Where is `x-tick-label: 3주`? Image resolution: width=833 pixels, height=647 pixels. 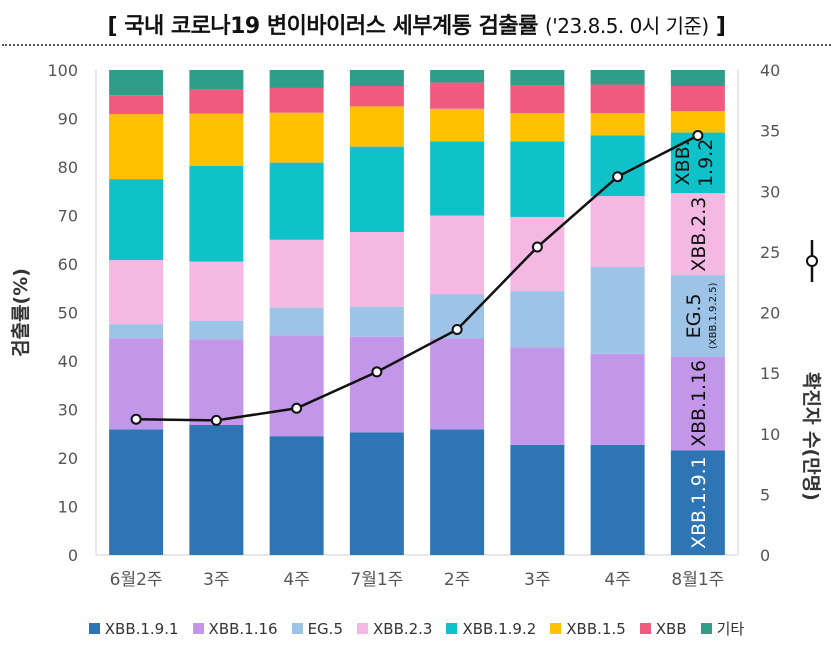
x-tick-label: 3주 is located at coordinates (537, 580).